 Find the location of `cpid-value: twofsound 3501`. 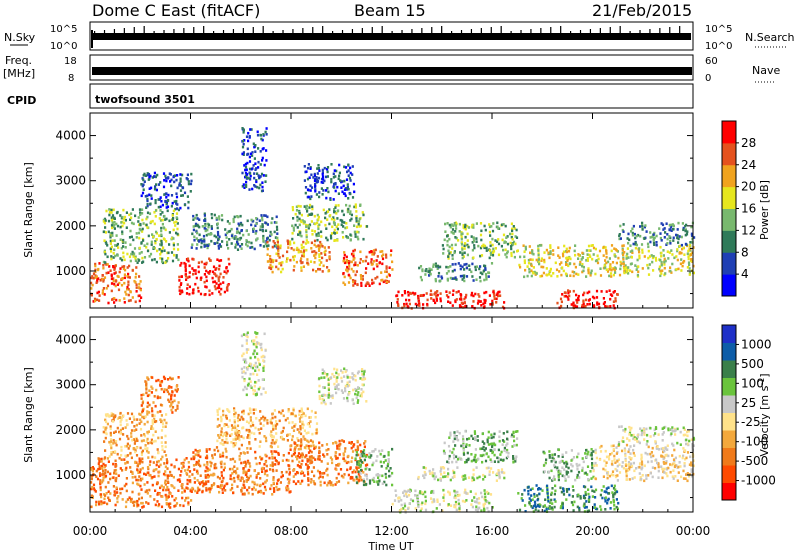

cpid-value: twofsound 3501 is located at coordinates (145, 99).